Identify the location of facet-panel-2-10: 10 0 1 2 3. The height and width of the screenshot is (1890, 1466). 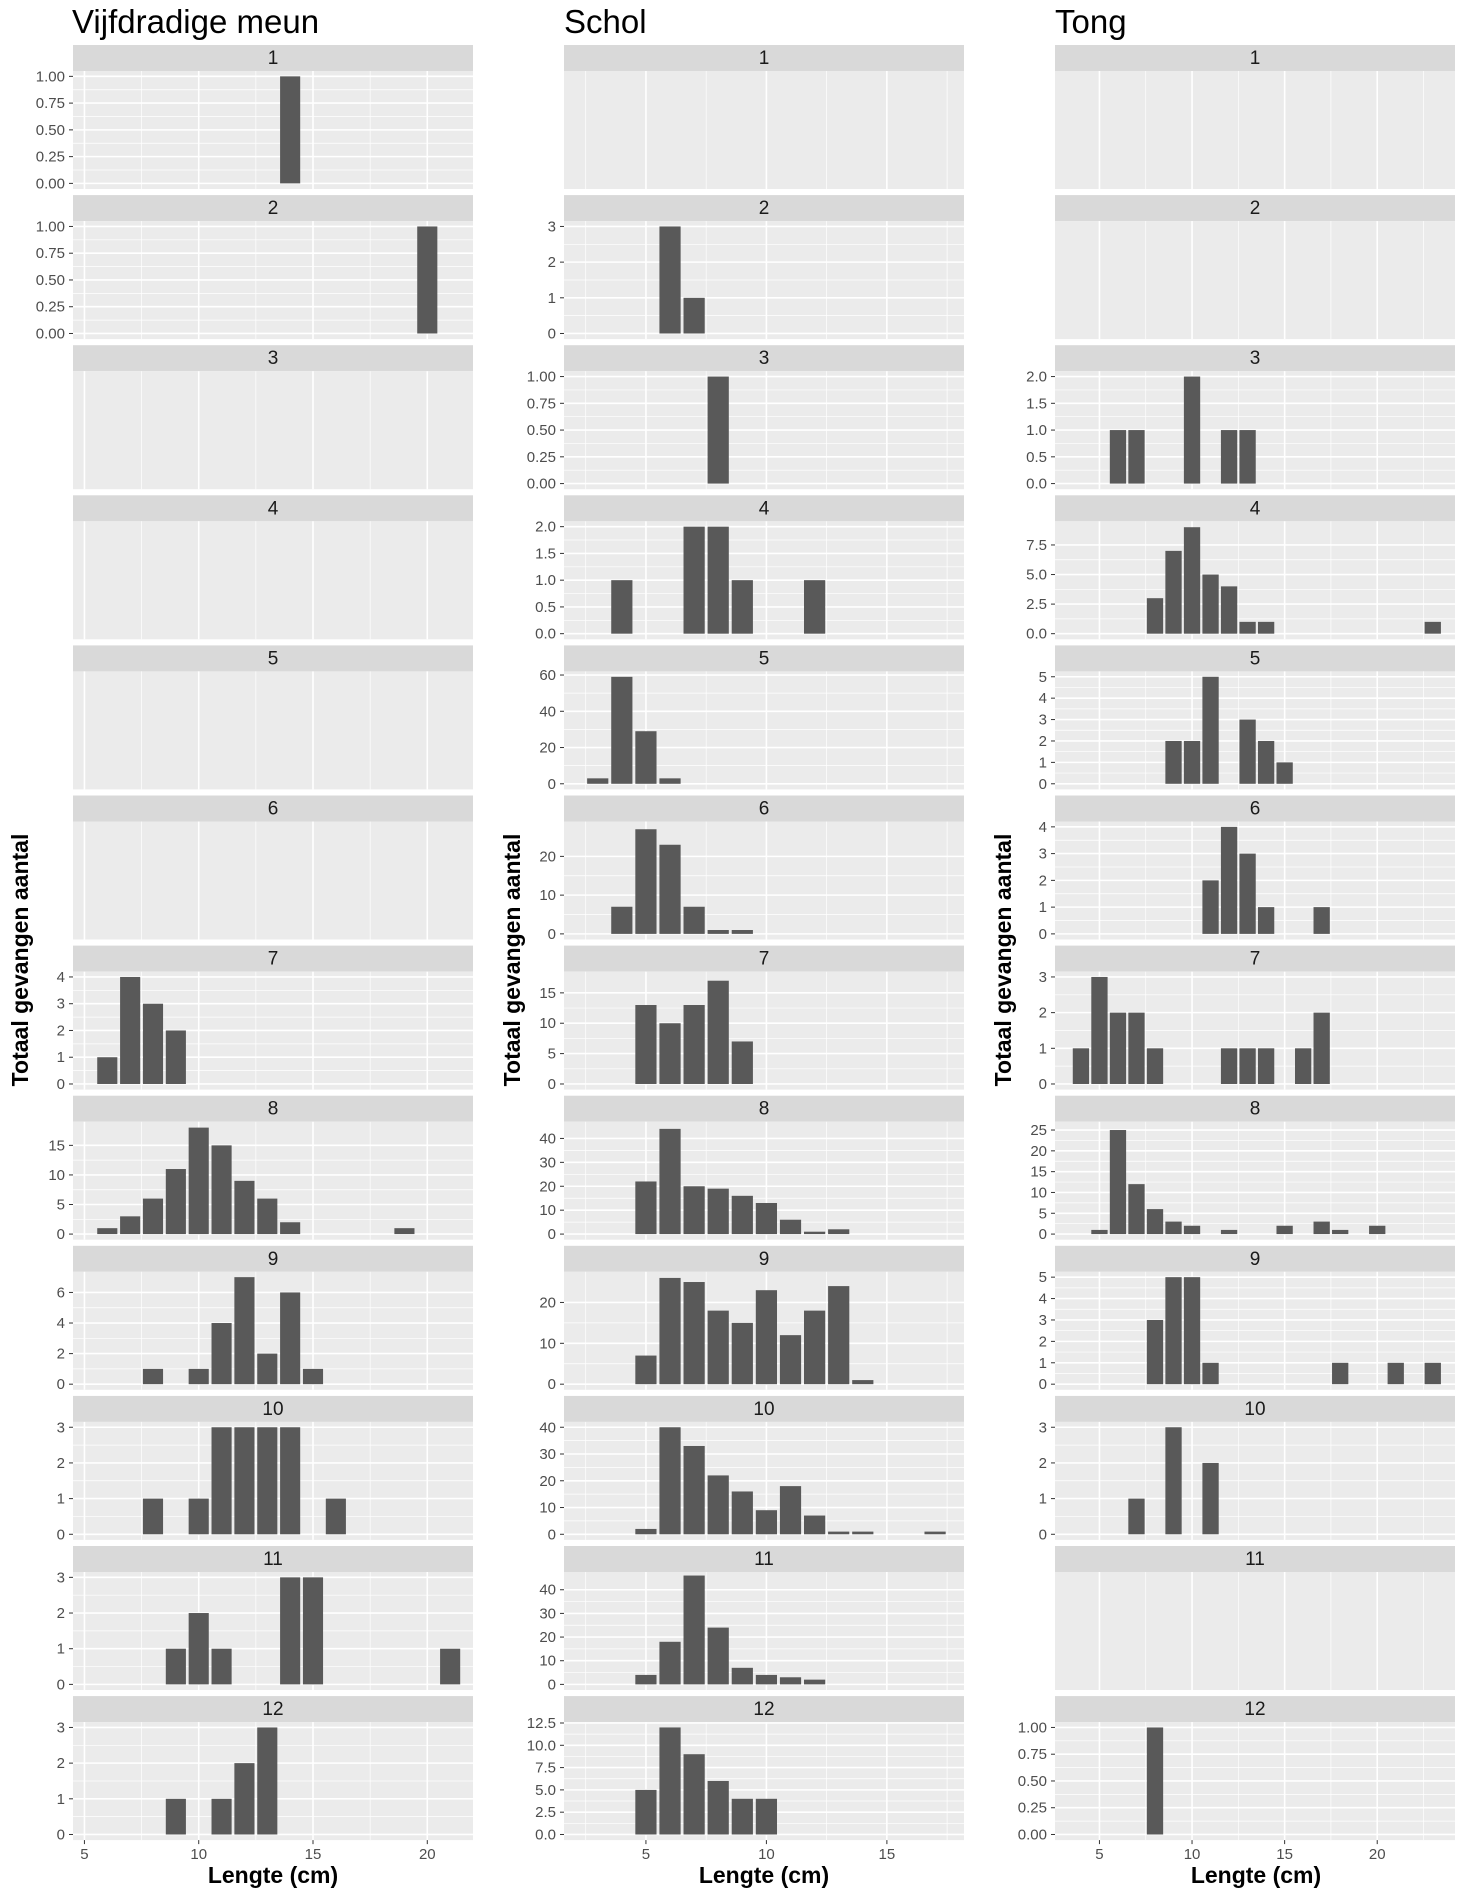
(1247, 1469).